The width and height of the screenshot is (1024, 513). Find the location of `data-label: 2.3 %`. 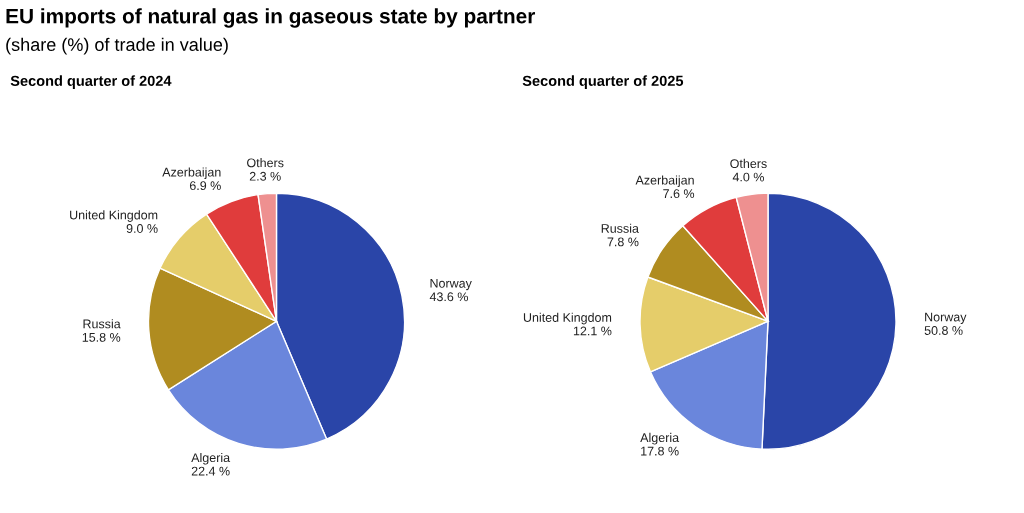

data-label: 2.3 % is located at coordinates (265, 176).